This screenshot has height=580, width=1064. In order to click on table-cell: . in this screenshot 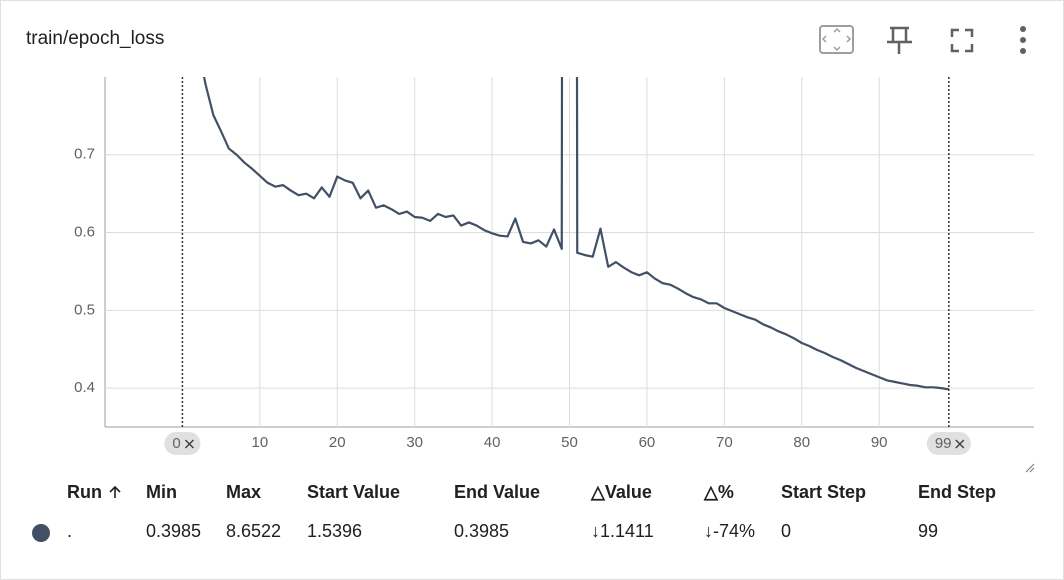, I will do `click(70, 531)`.